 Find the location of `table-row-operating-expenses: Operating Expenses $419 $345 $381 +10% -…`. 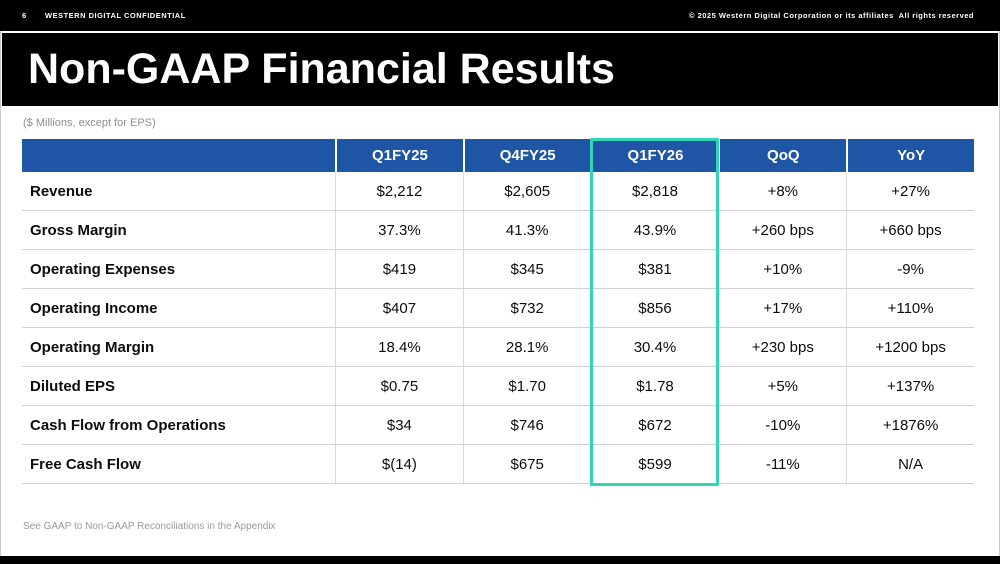

table-row-operating-expenses: Operating Expenses $419 $345 $381 +10% -… is located at coordinates (498, 269).